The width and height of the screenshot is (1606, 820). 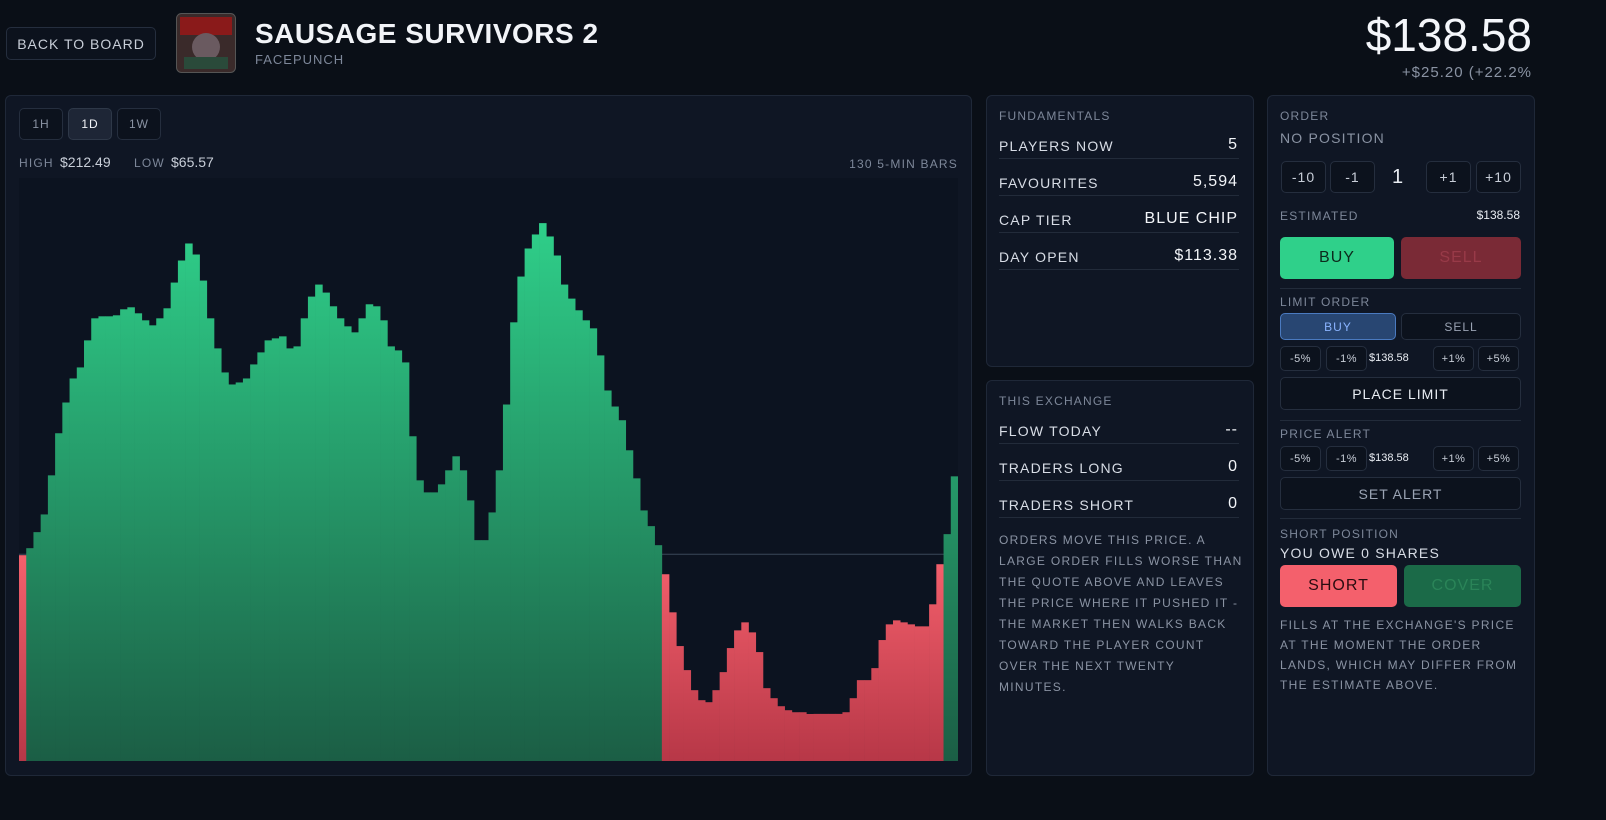 What do you see at coordinates (427, 33) in the screenshot?
I see `game-title: SAUSAGE SURVIVORS 2` at bounding box center [427, 33].